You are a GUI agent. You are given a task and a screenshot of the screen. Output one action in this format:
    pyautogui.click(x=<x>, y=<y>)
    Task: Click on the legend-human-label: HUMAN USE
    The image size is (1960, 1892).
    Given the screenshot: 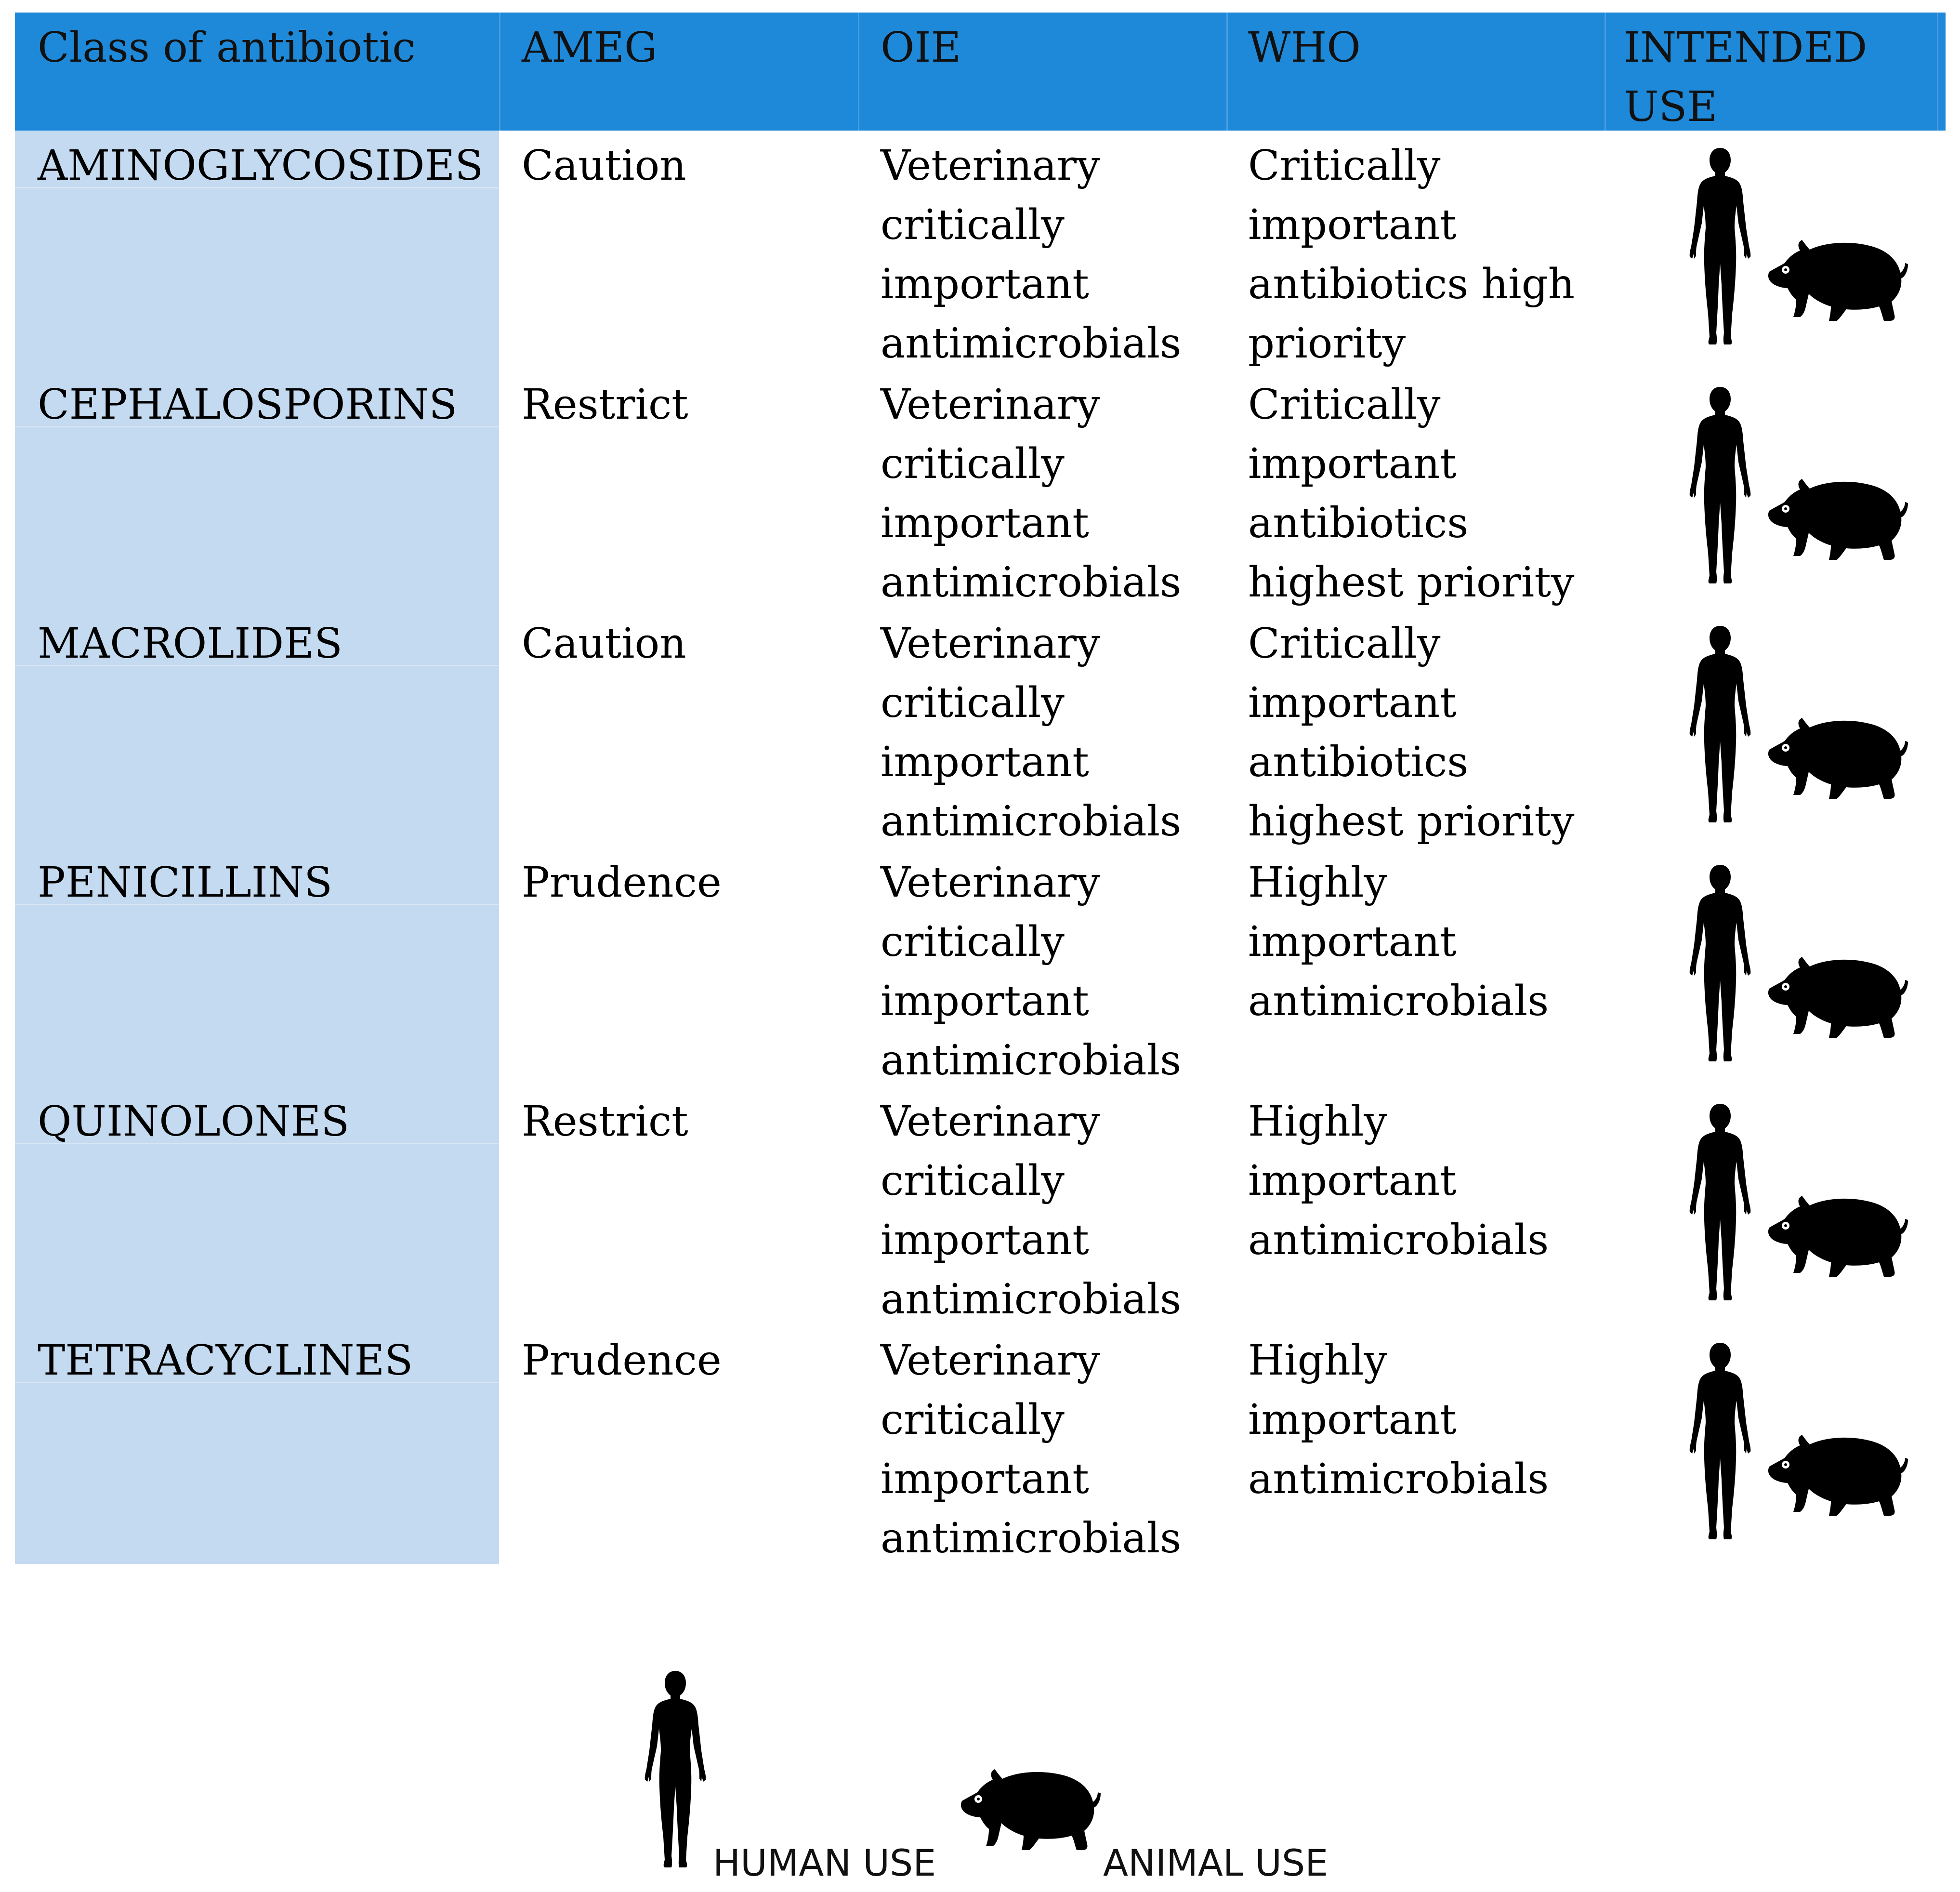 What is the action you would take?
    pyautogui.click(x=824, y=1862)
    